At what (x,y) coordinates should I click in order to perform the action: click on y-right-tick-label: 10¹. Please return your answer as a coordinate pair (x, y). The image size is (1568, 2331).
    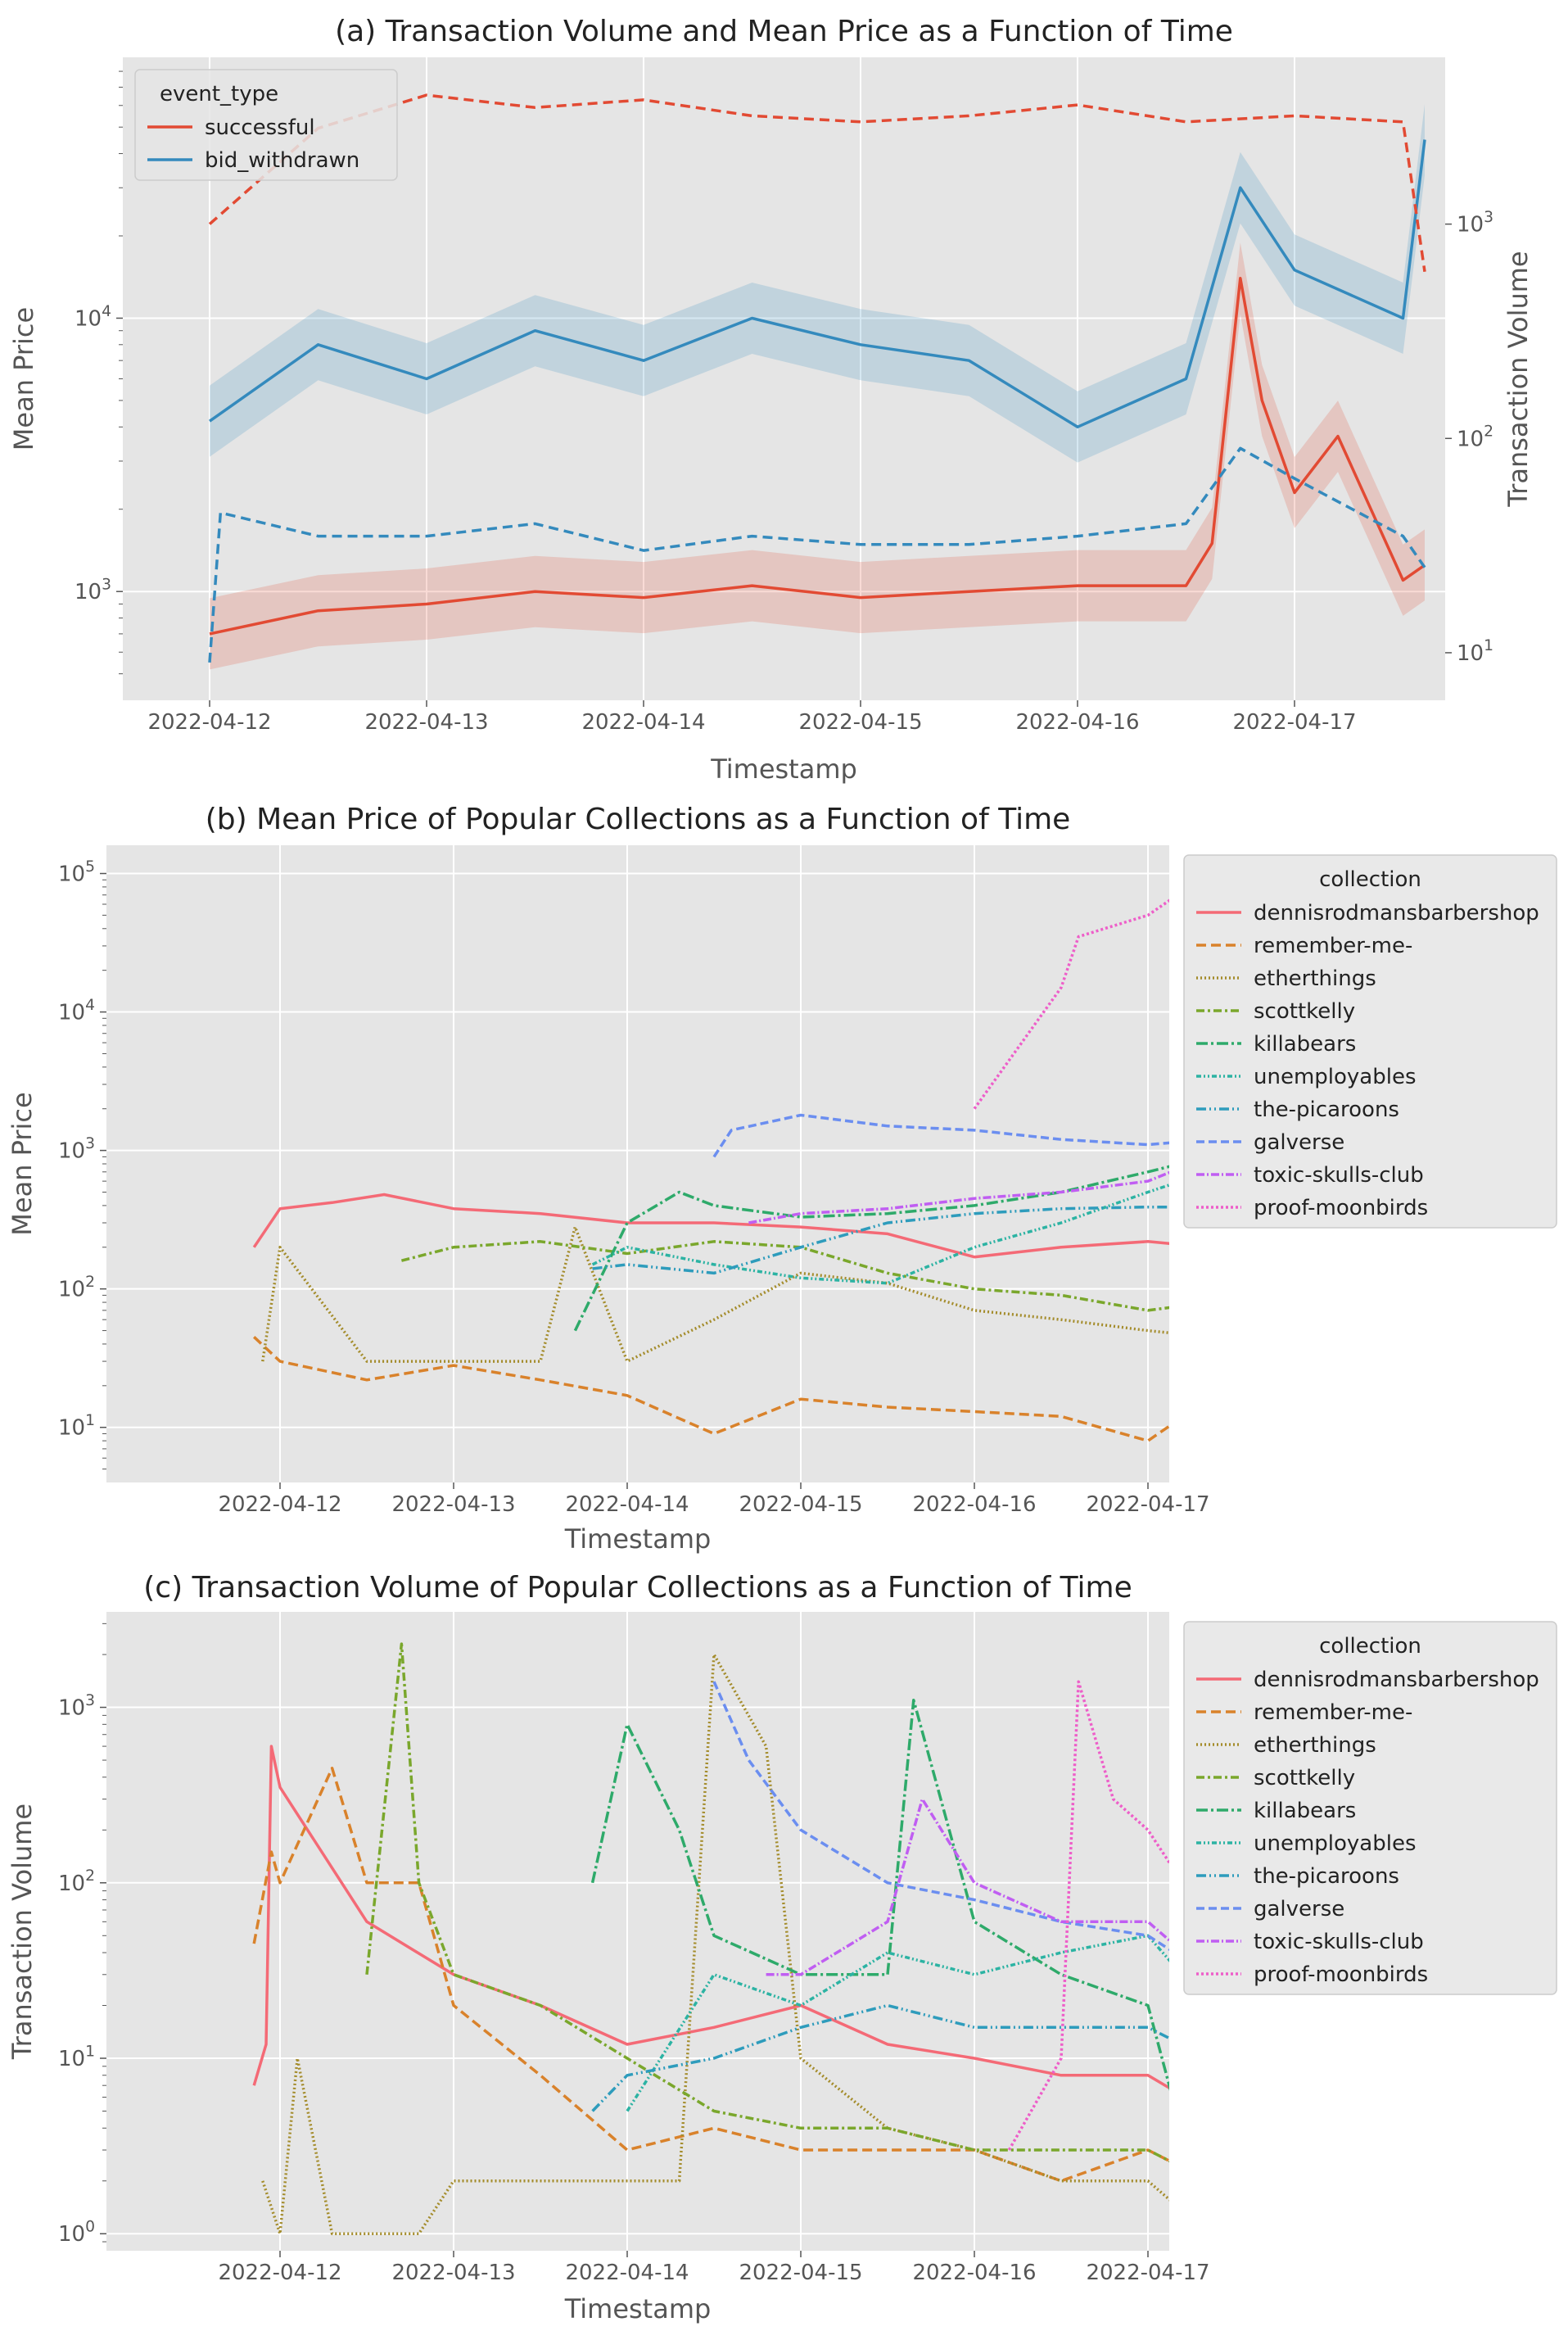
    Looking at the image, I should click on (1475, 651).